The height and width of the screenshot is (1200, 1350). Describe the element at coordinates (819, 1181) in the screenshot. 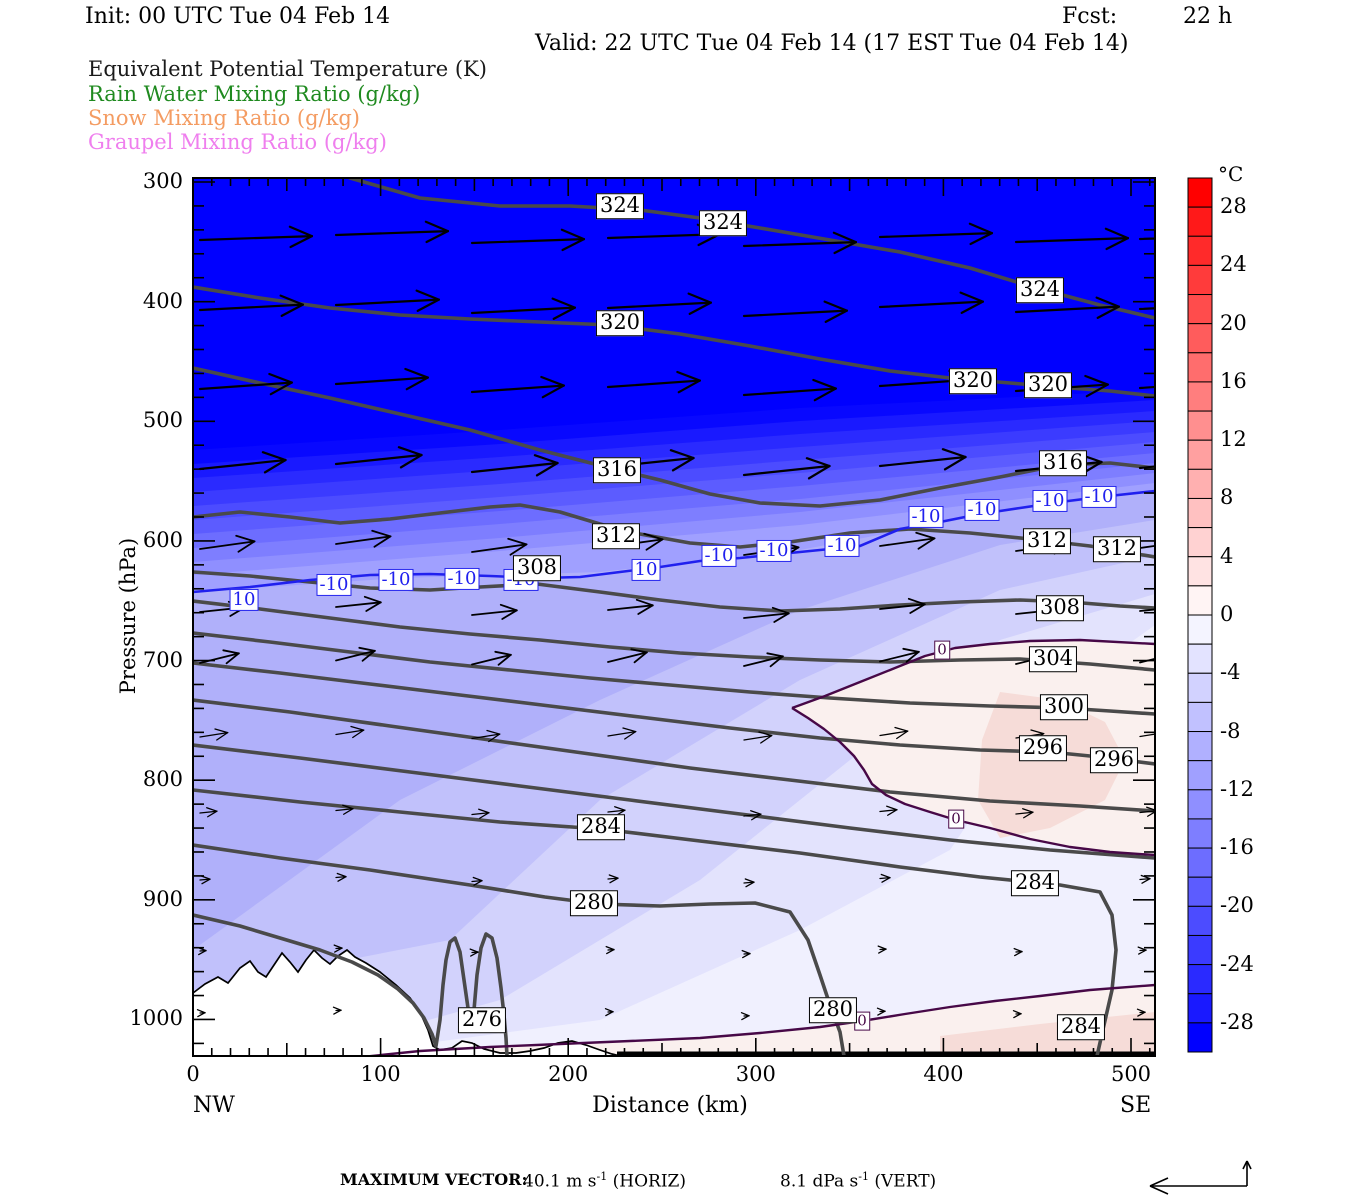

I see `max-vector-vert-value: 8.1 dPa s` at that location.